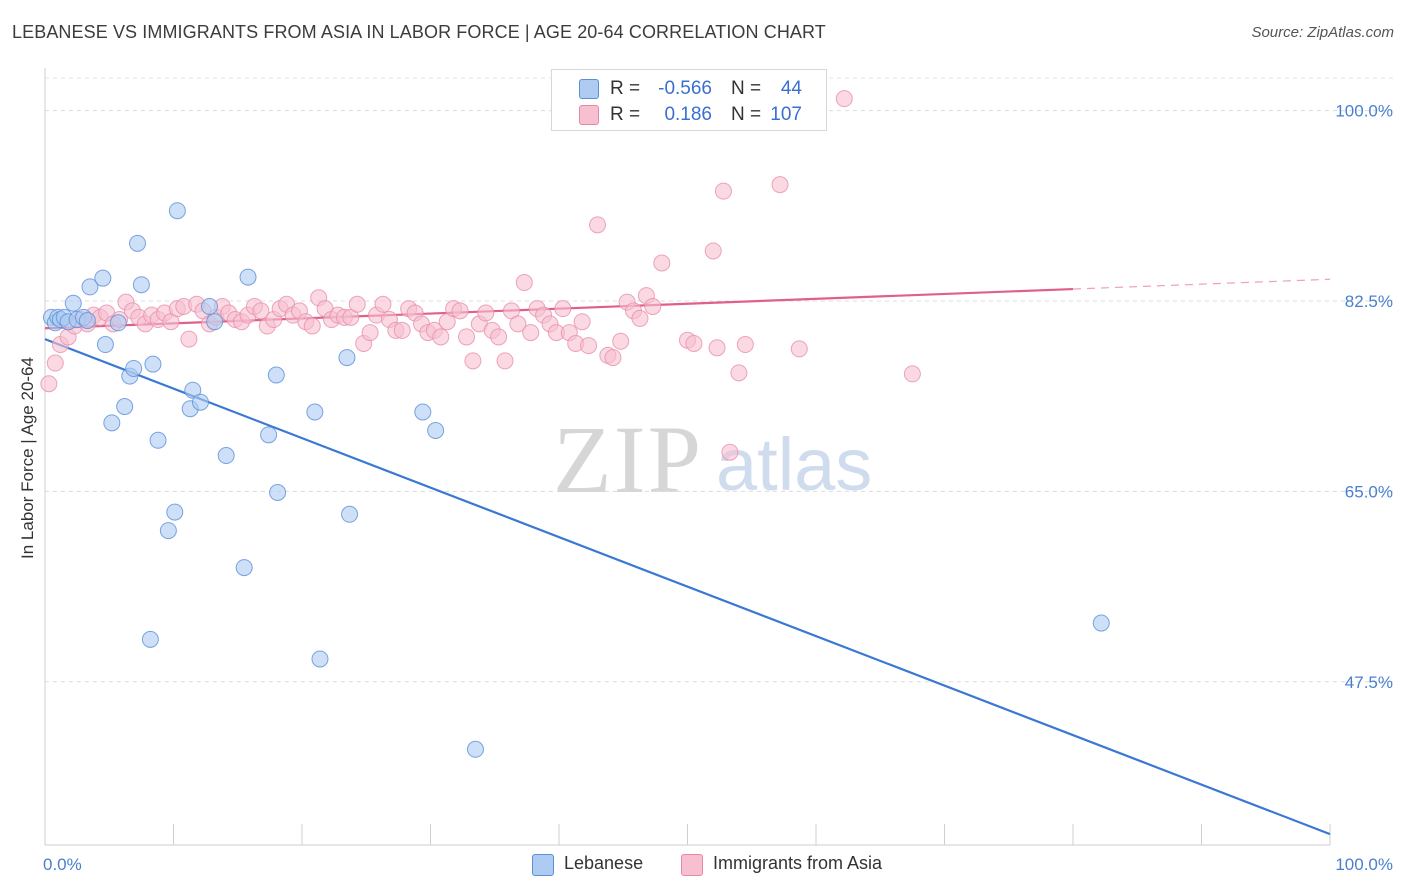 This screenshot has width=1406, height=892. I want to click on legend-row-lebanese: R = -0.566 N = 44, so click(689, 89).